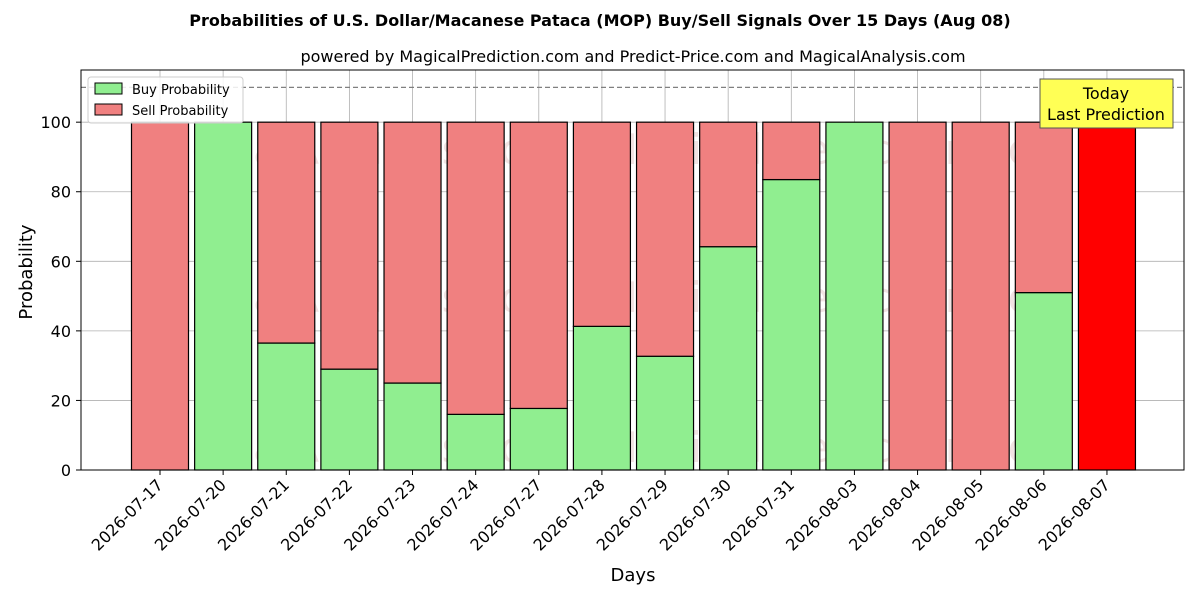 Image resolution: width=1200 pixels, height=600 pixels. Describe the element at coordinates (108, 88) in the screenshot. I see `legend-swatch-buy` at that location.